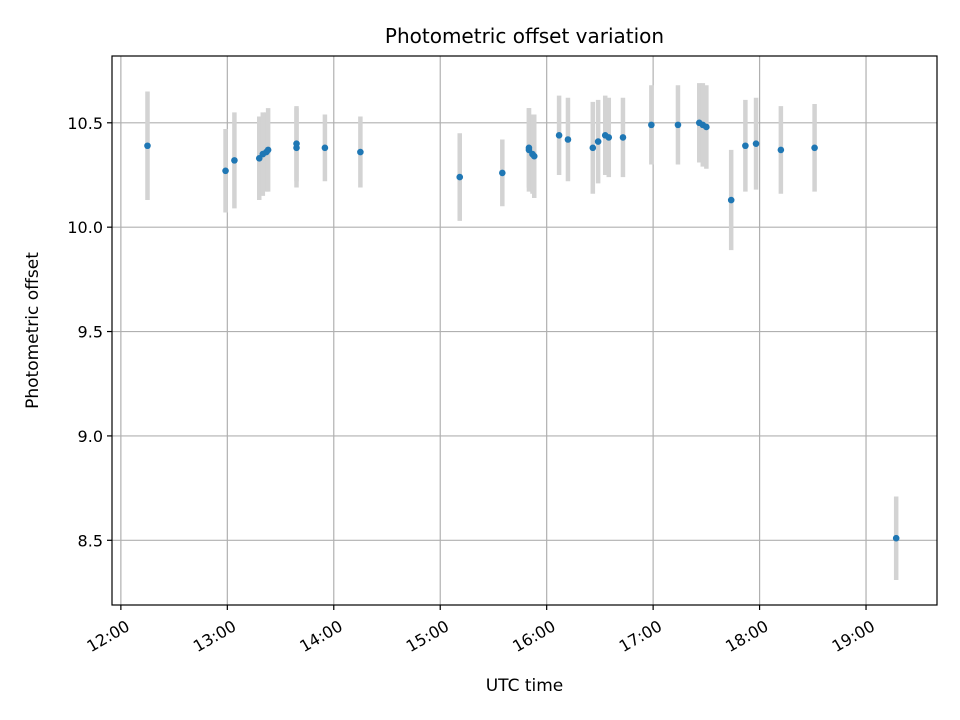  Describe the element at coordinates (90, 436) in the screenshot. I see `y-tick-label: 9.0` at that location.